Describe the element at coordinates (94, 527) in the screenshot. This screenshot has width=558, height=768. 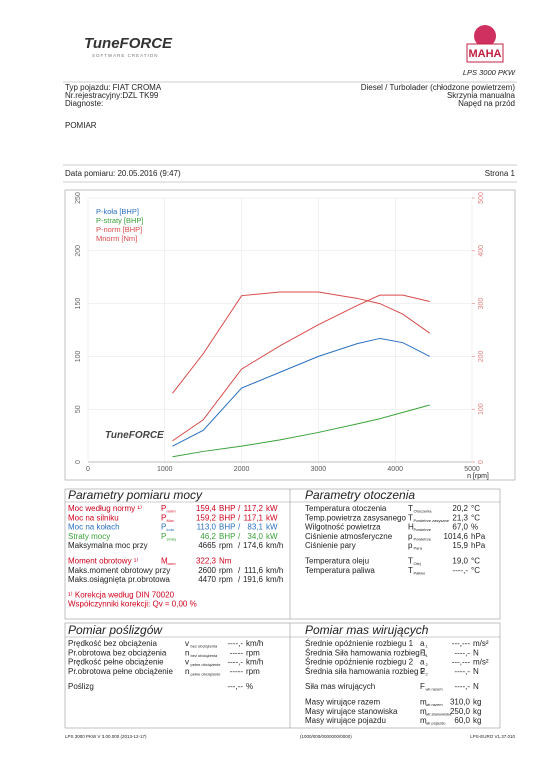
I see `row-label: Moc na kołach` at that location.